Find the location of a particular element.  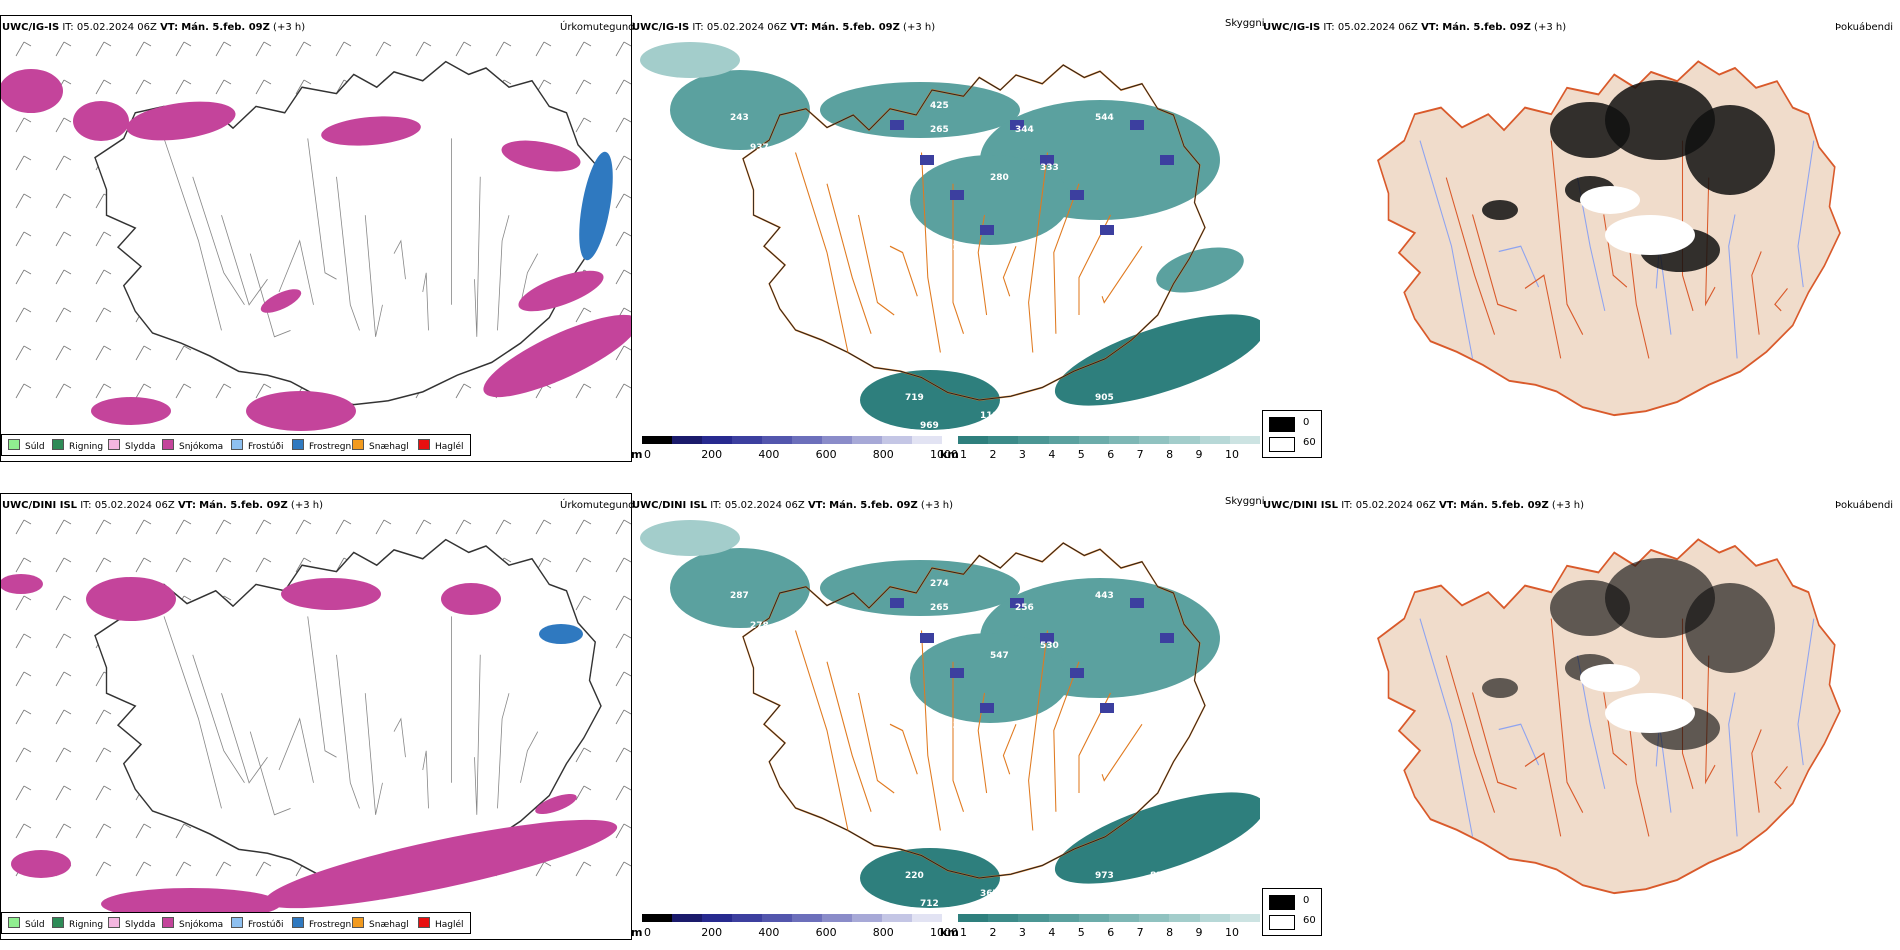

cloud-base-label: 989 is located at coordinates (1229, 390).